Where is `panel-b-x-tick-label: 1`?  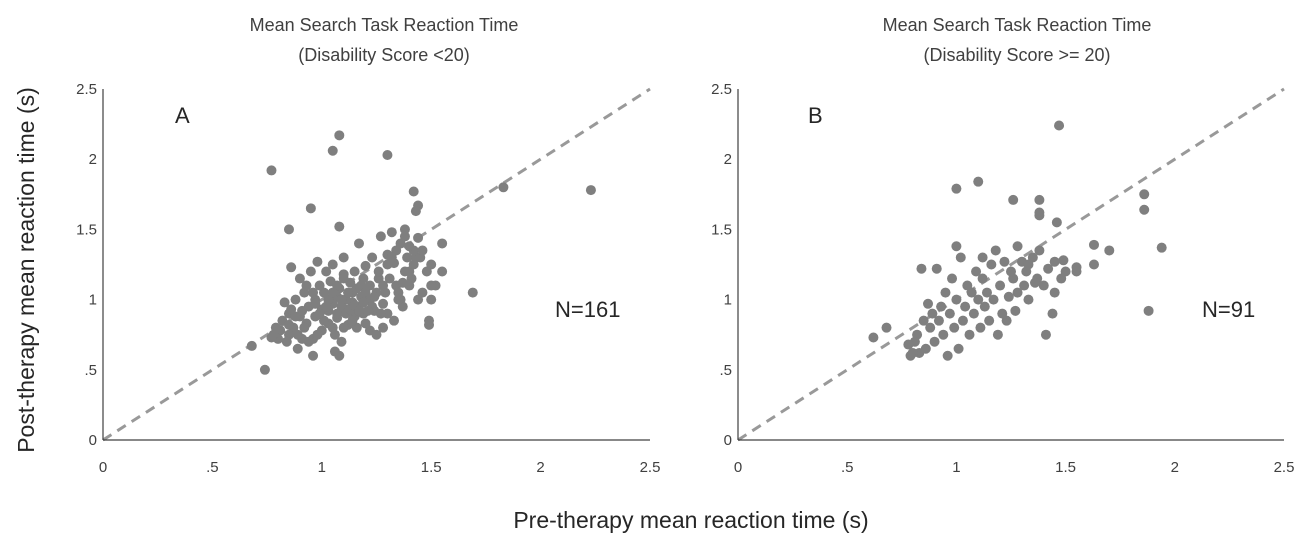
panel-b-x-tick-label: 1 is located at coordinates (956, 467).